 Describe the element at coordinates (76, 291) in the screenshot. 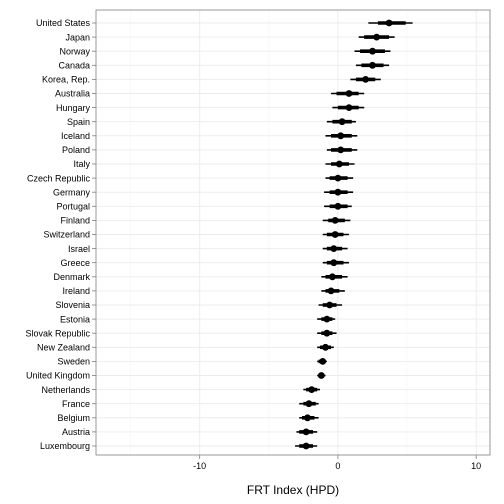

I see `y-tick-label: Ireland` at that location.